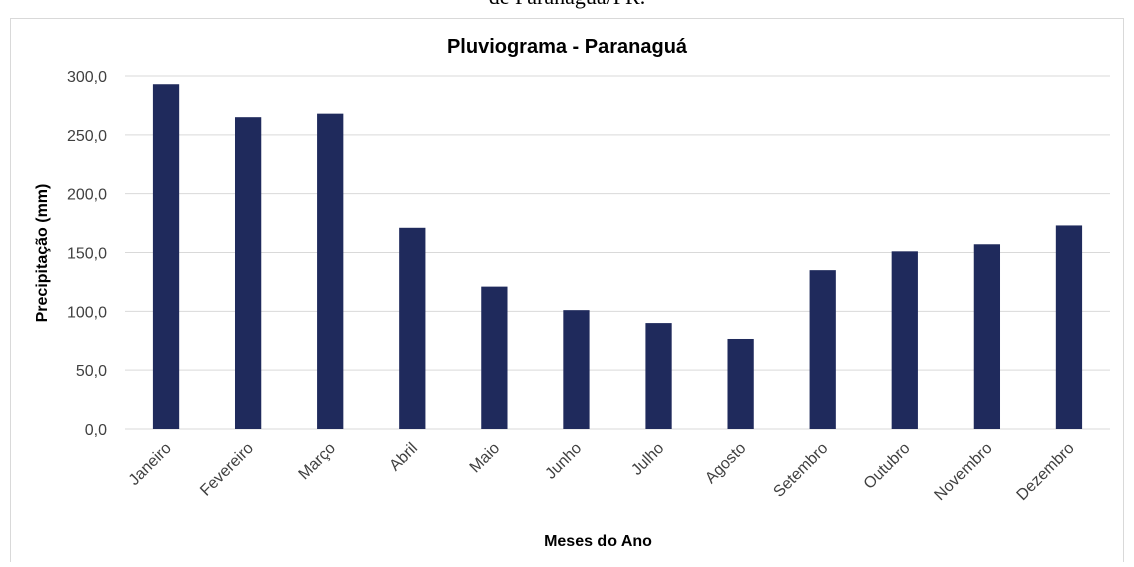  What do you see at coordinates (725, 463) in the screenshot?
I see `x-tick-label: Agosto` at bounding box center [725, 463].